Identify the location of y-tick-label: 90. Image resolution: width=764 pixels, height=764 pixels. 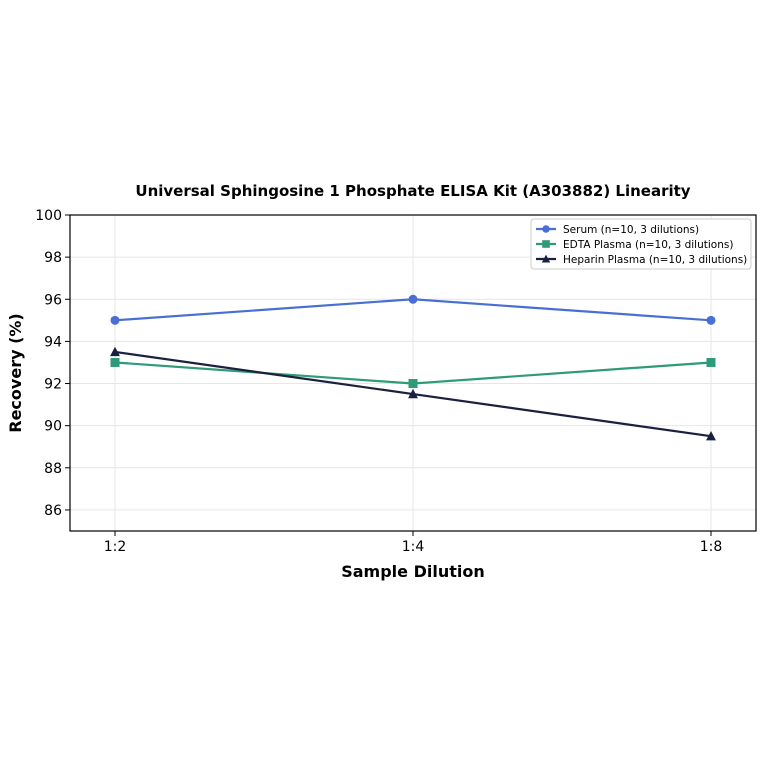
(53, 427).